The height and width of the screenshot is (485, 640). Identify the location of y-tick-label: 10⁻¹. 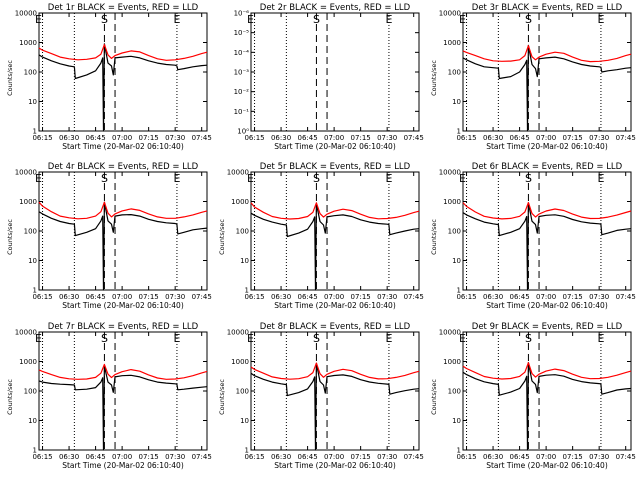
(242, 112).